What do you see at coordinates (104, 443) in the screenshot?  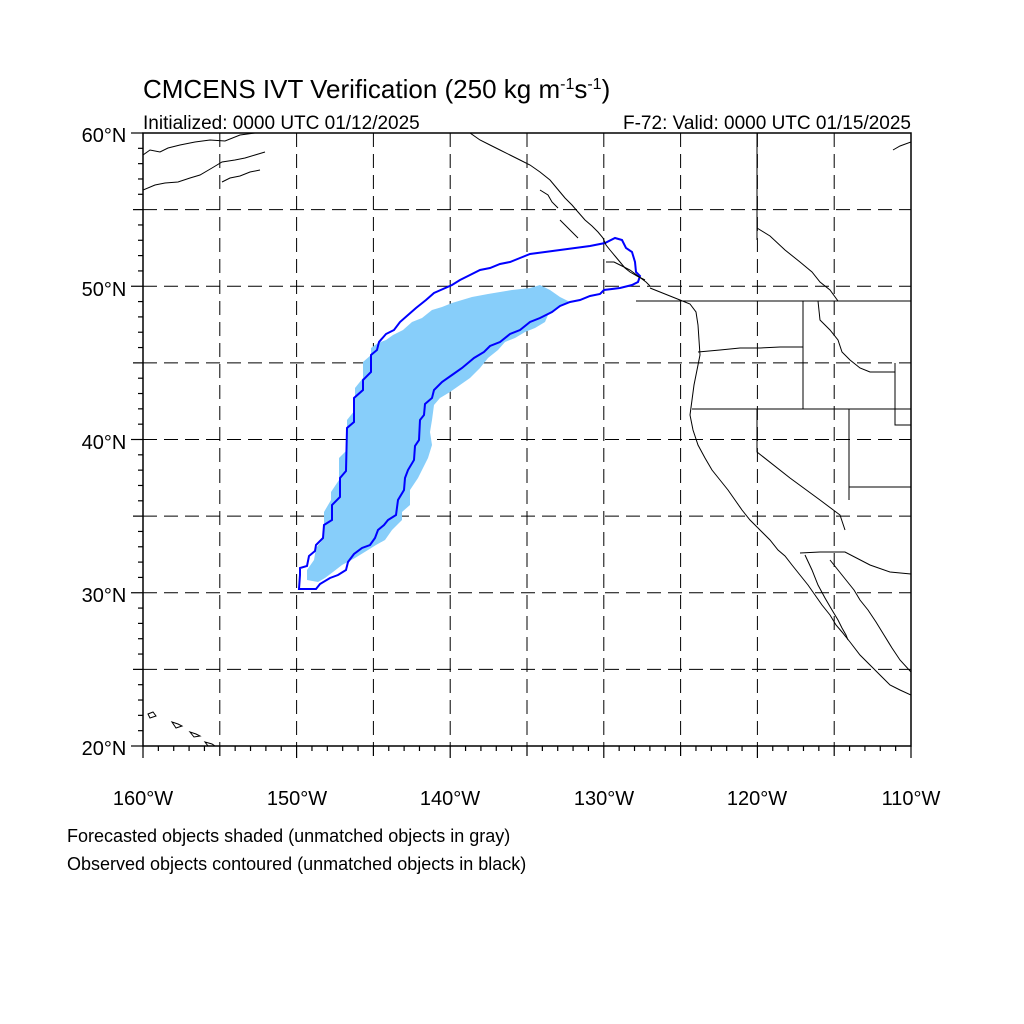 I see `lat-label-40n: 40°N` at bounding box center [104, 443].